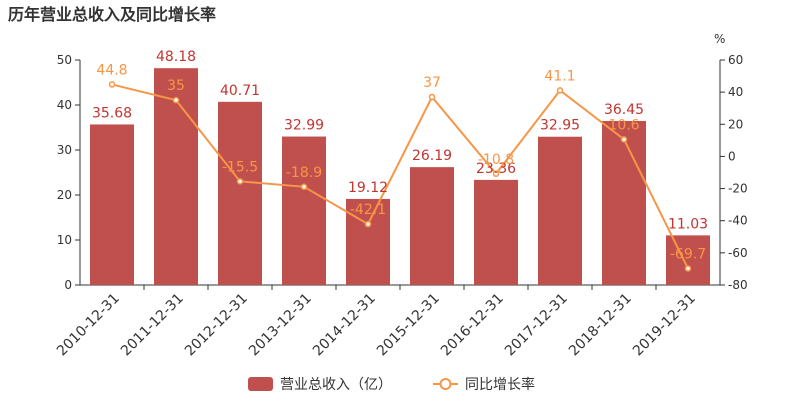 The height and width of the screenshot is (400, 800). I want to click on bar-data-label: 19.12, so click(368, 188).